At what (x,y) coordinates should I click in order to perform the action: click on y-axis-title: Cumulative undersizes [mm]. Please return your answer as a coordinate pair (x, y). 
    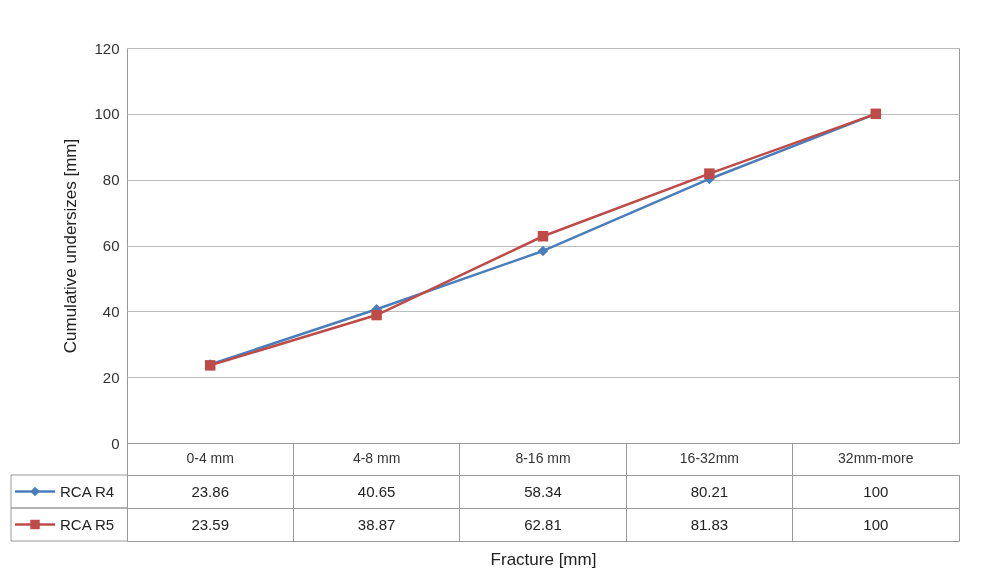
    Looking at the image, I should click on (71, 246).